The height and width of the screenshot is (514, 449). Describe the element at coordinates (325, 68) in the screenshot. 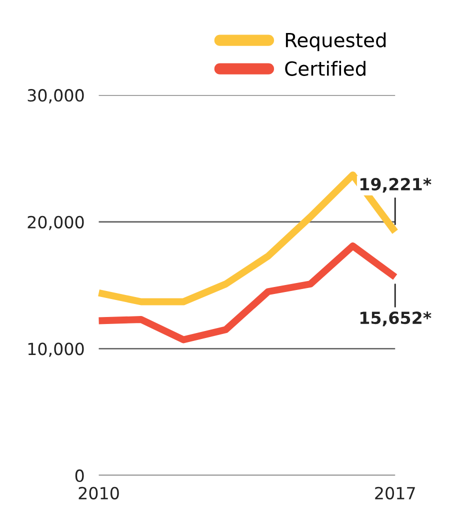

I see `legend-label: Certified` at that location.